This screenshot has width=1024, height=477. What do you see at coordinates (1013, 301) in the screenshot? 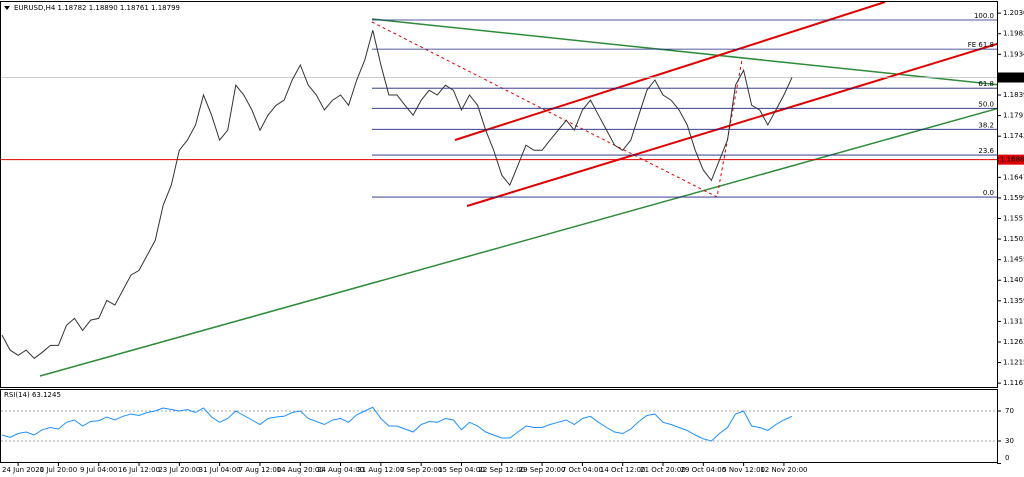
I see `y-tick-label: 1.13590` at bounding box center [1013, 301].